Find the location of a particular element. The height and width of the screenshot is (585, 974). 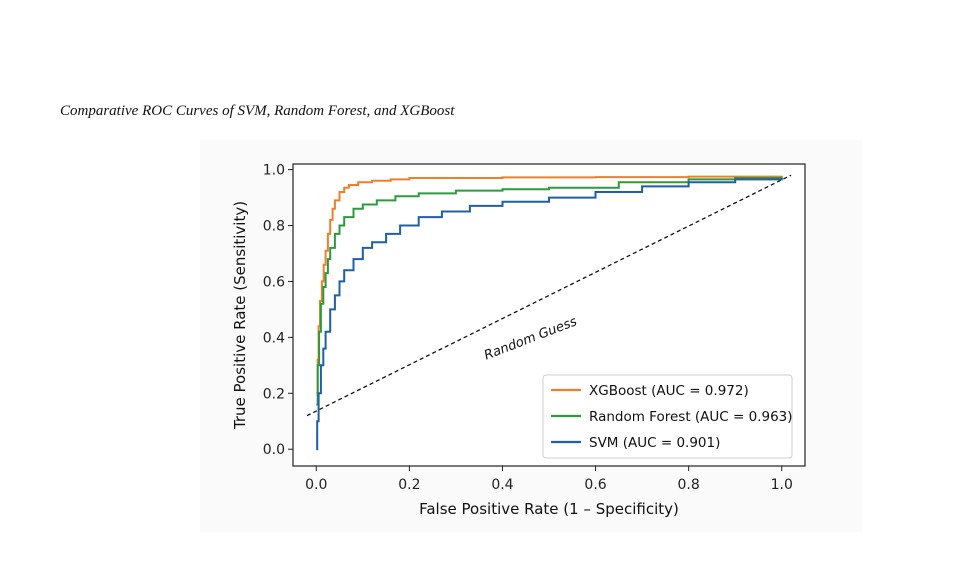

y-axis-title: True Positive Rate (Sensitivity) is located at coordinates (240, 315).